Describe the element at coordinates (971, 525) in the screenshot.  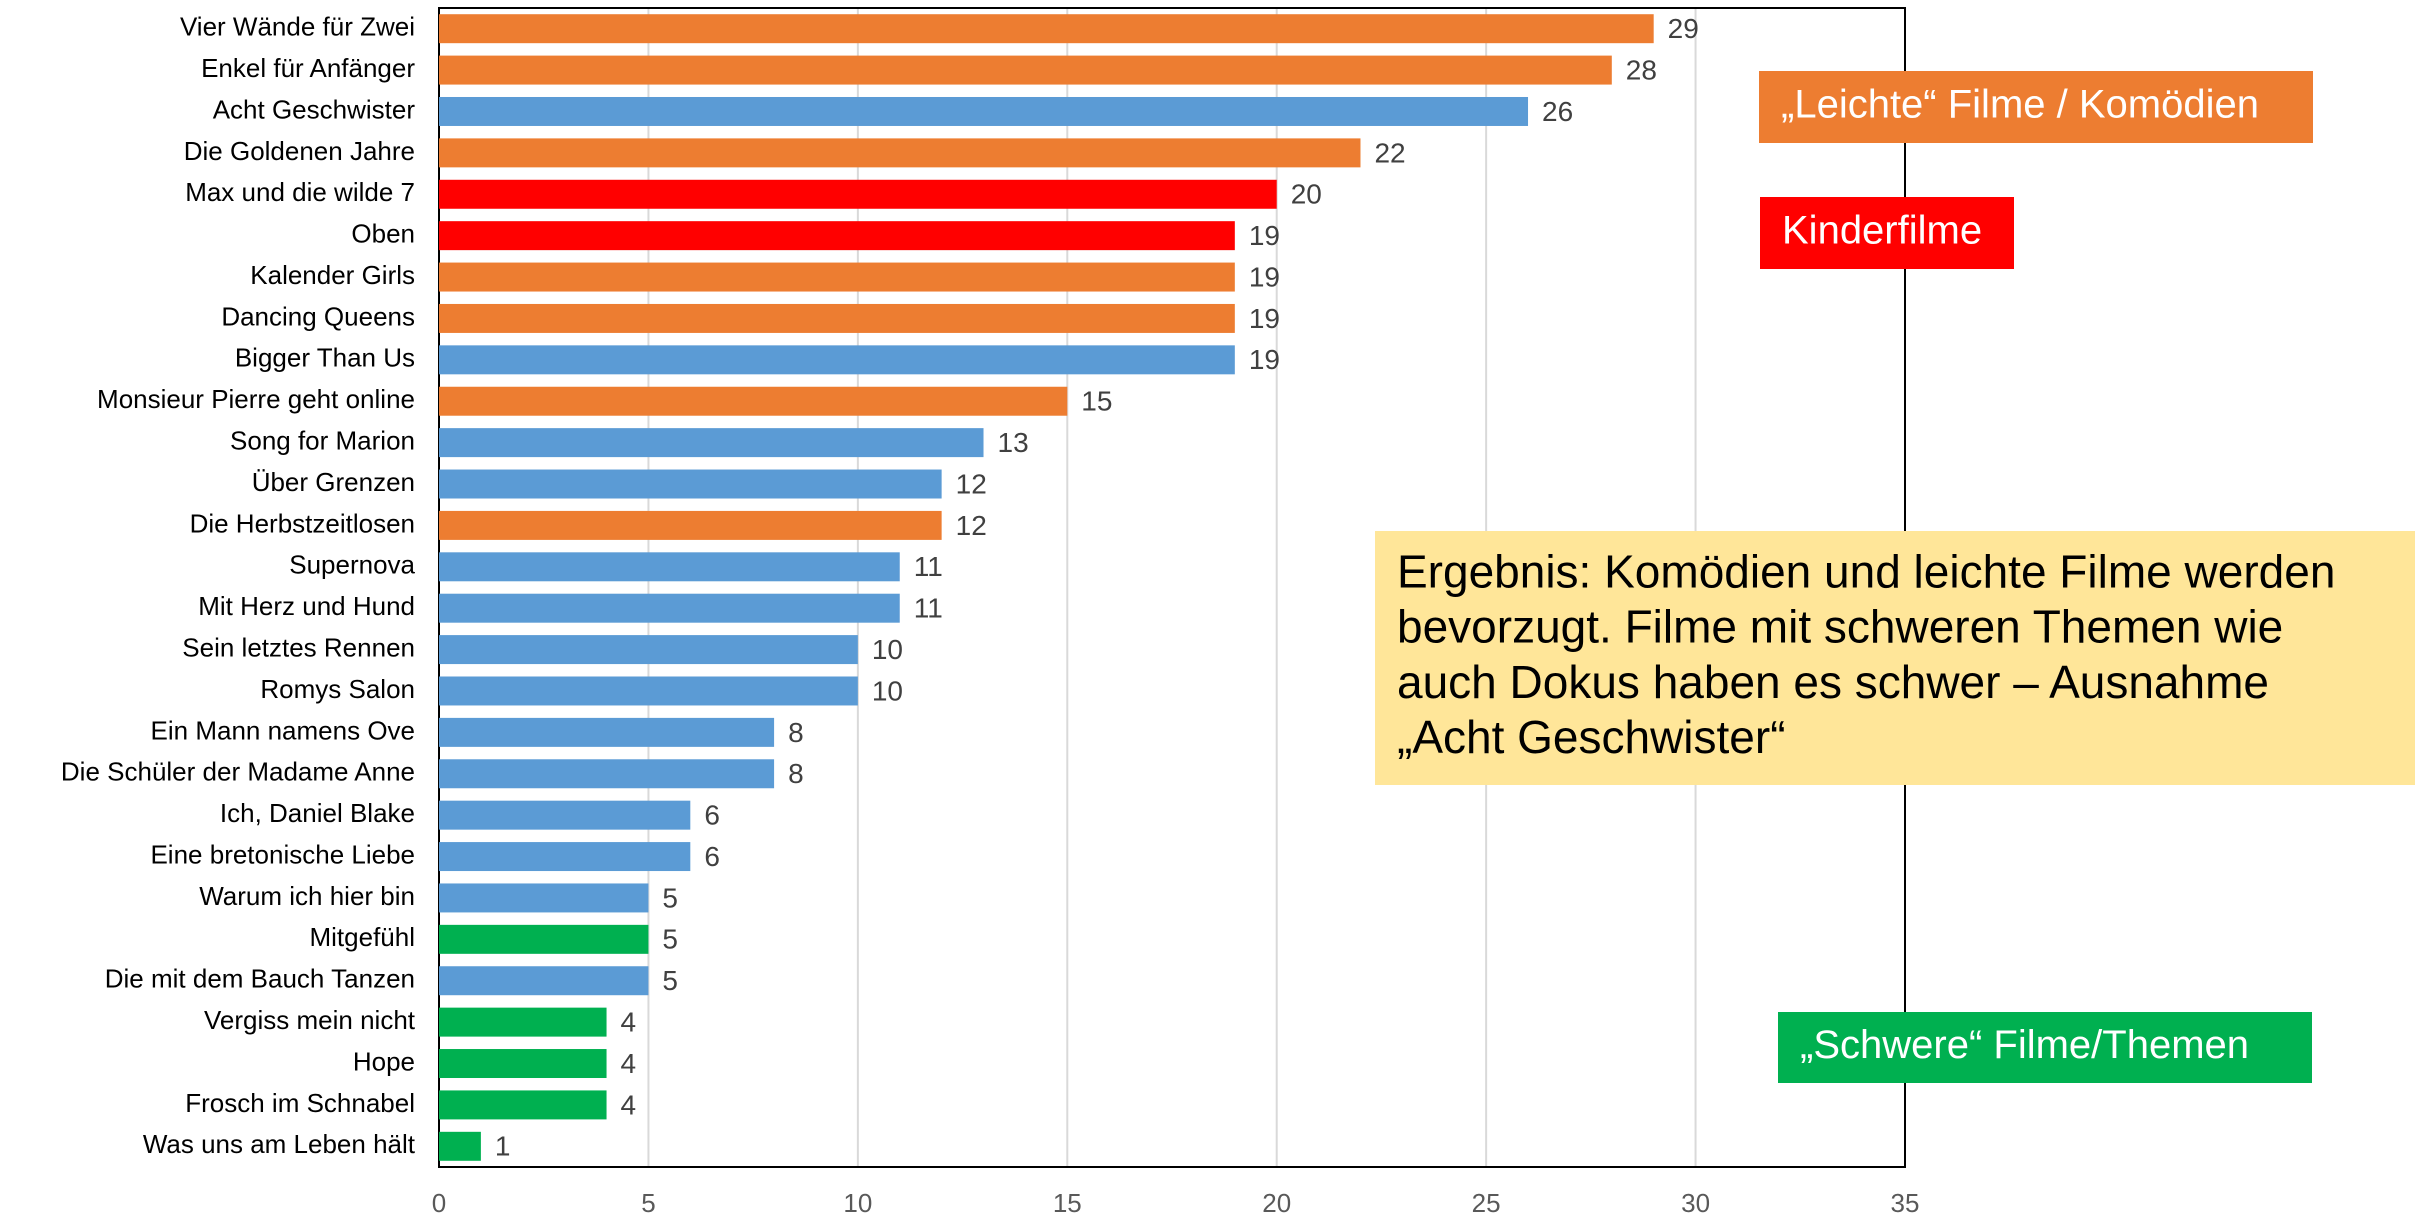
I see `value-label: 12` at that location.